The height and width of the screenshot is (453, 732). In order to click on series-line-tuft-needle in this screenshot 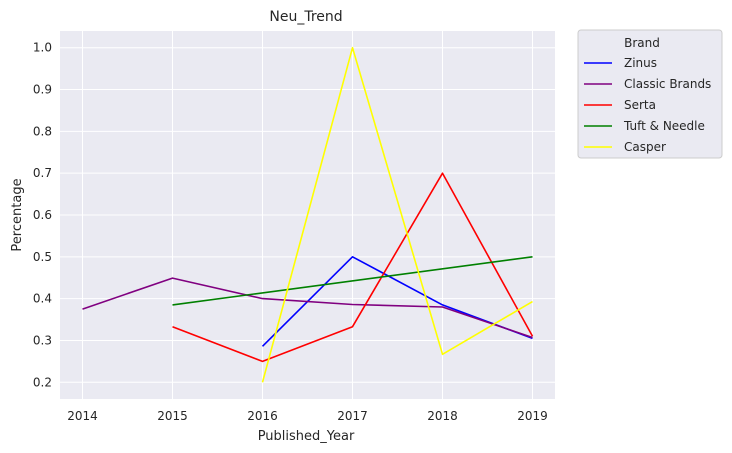, I will do `click(352, 281)`.